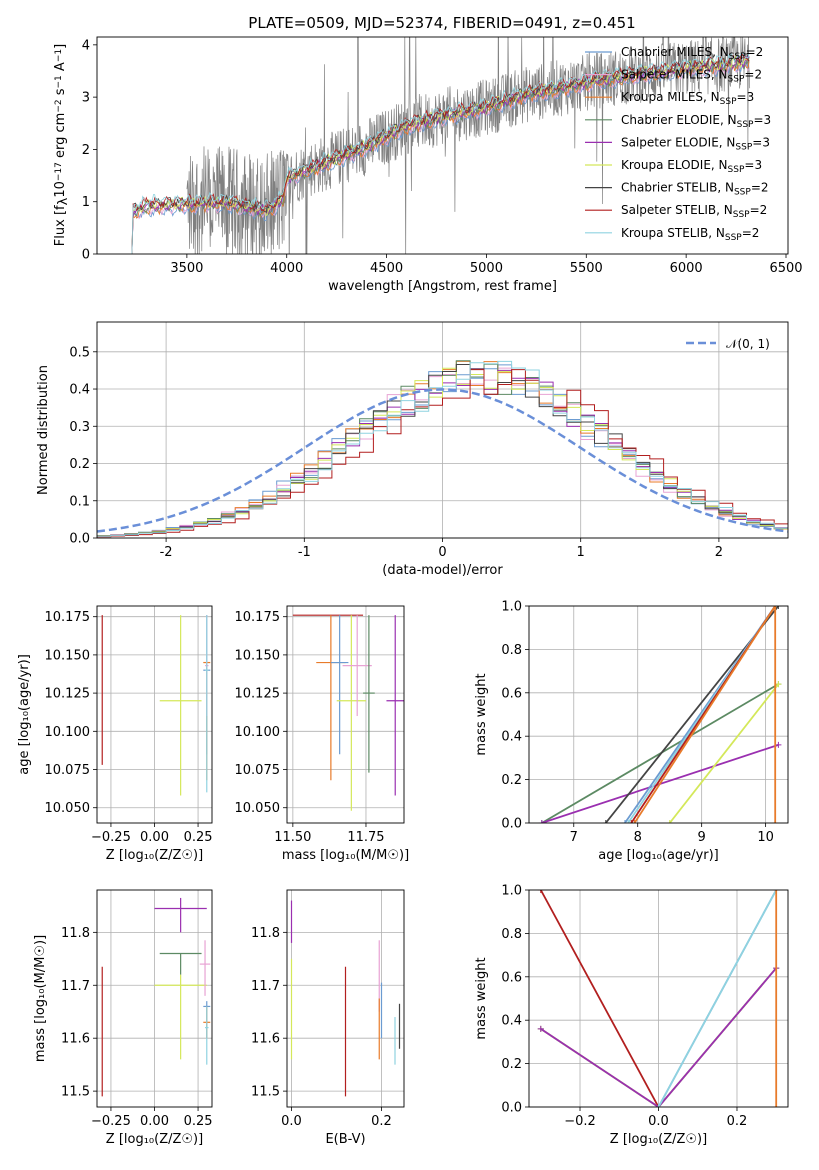 The height and width of the screenshot is (1170, 819). What do you see at coordinates (258, 808) in the screenshot?
I see `y-tick-label: 10.050` at bounding box center [258, 808].